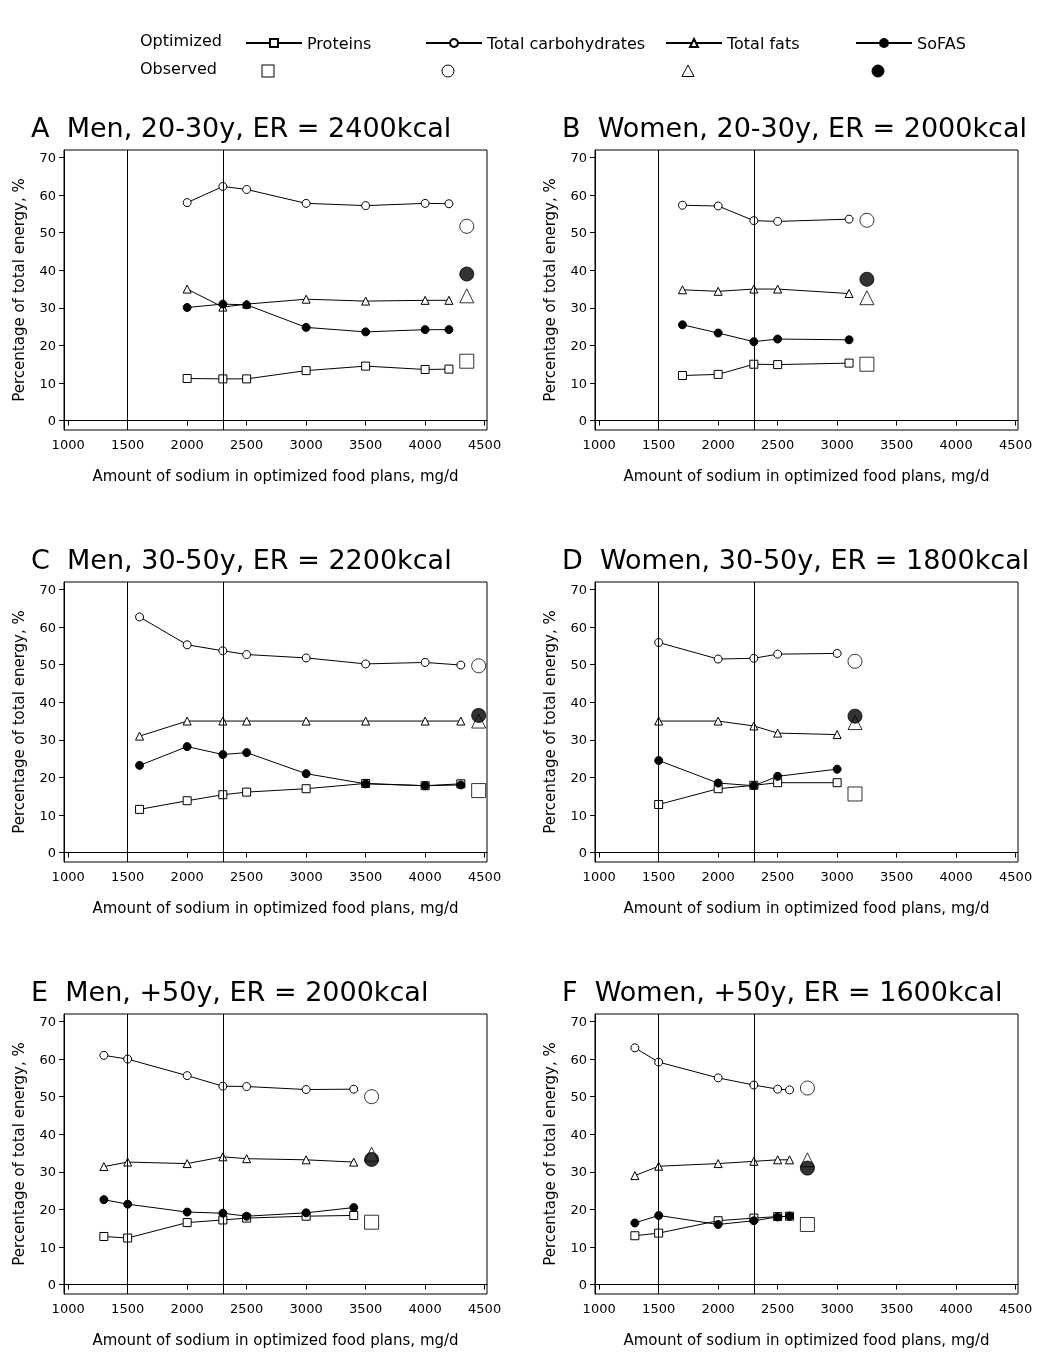 This screenshot has width=1062, height=1365. Describe the element at coordinates (178, 68) in the screenshot. I see `text: Observed` at that location.